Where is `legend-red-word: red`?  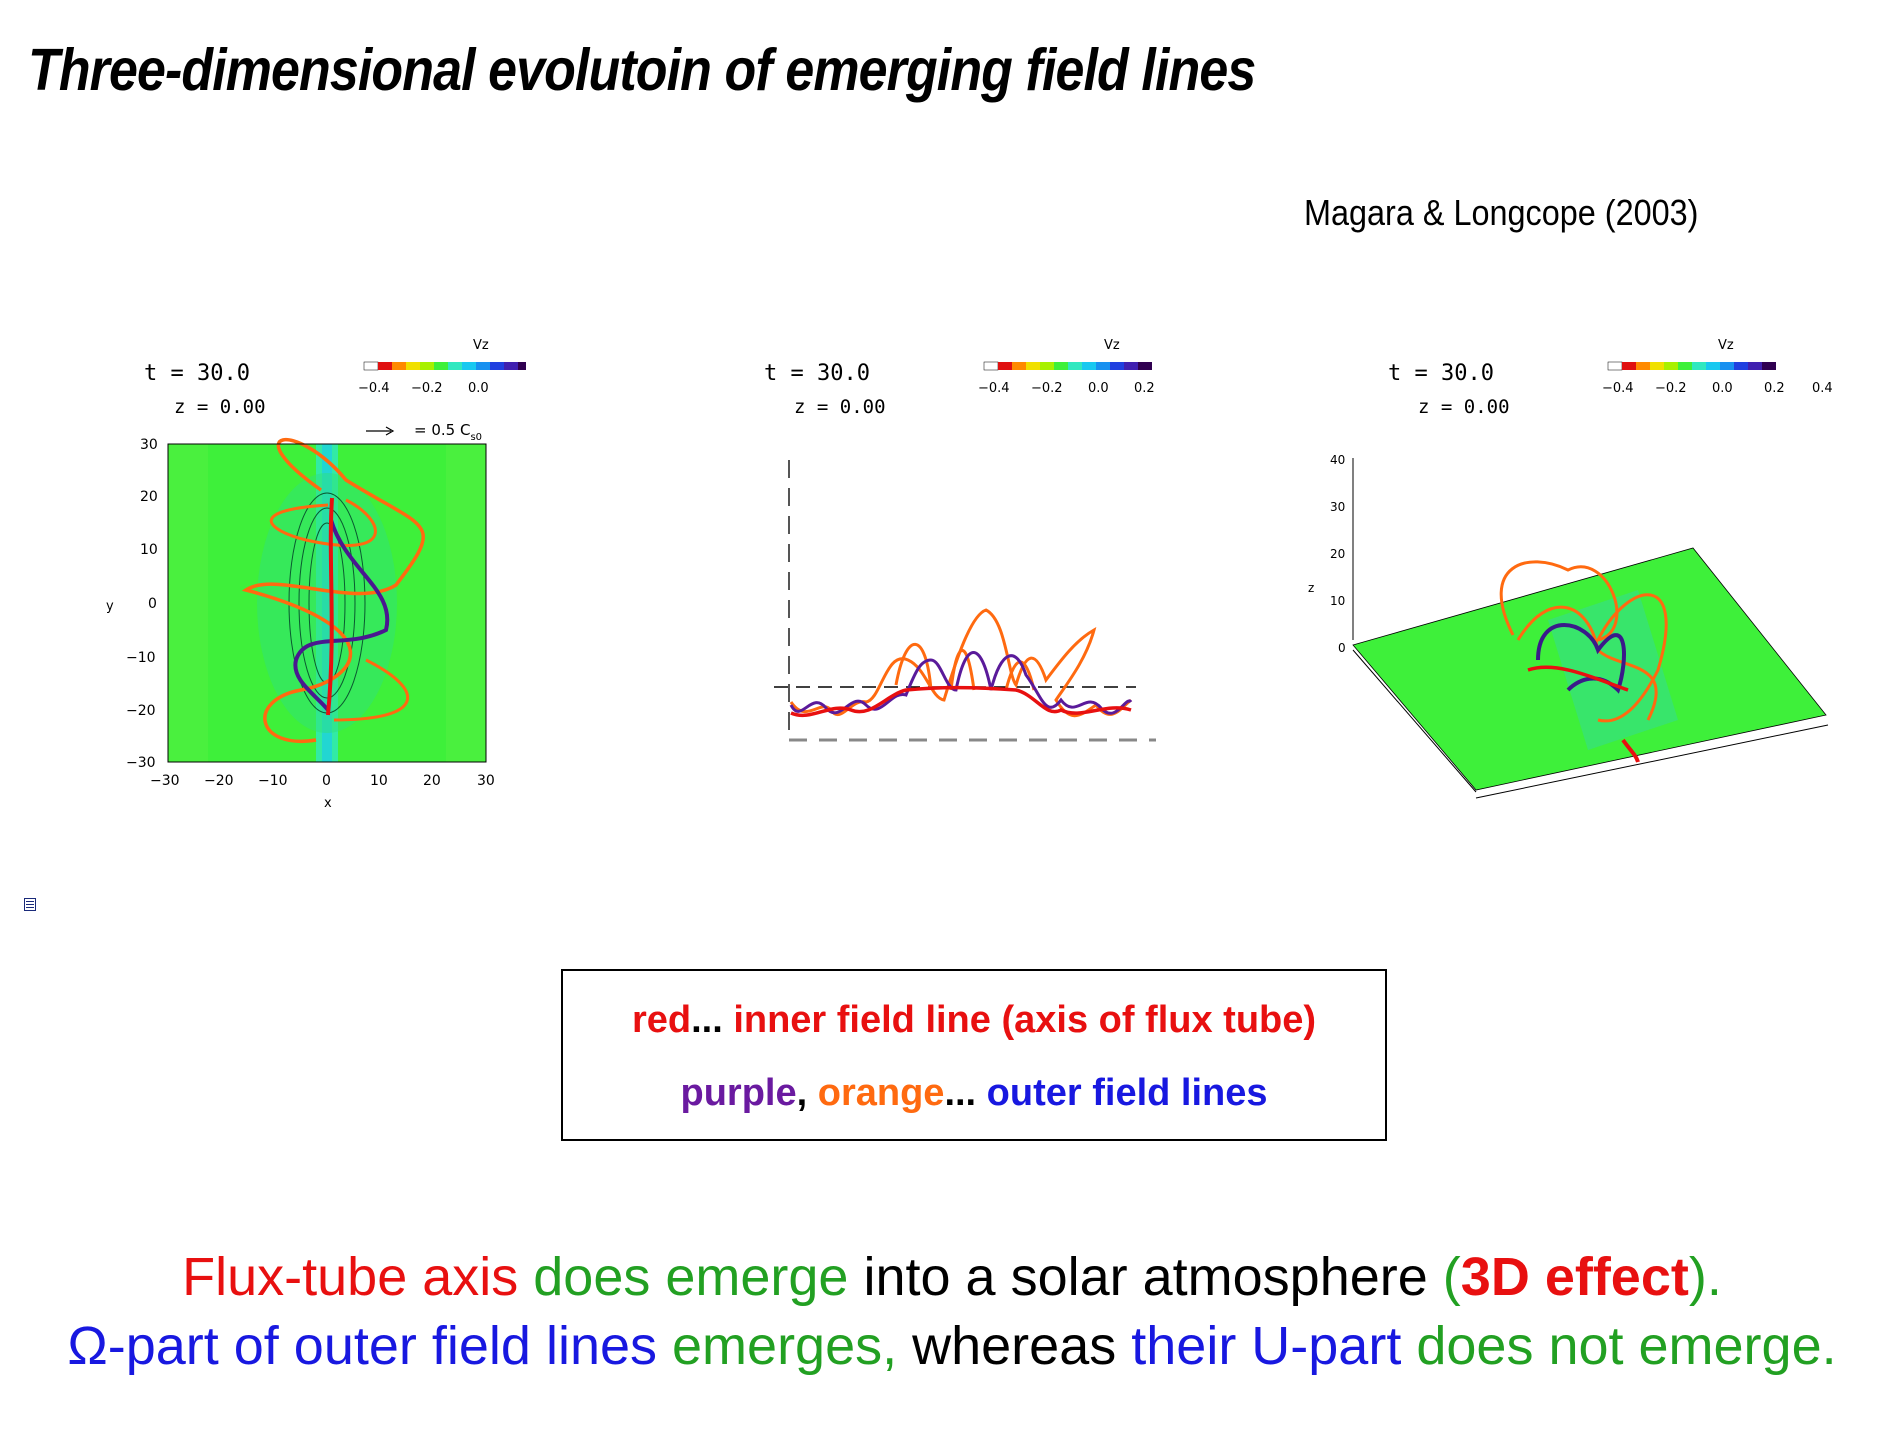
legend-red-word: red is located at coordinates (661, 1020).